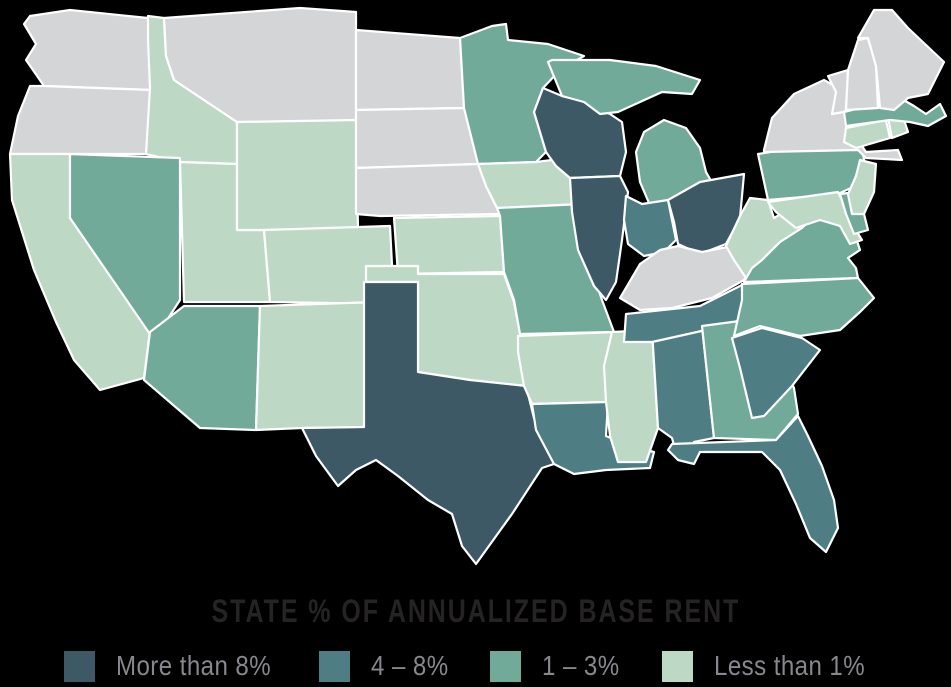 This screenshot has height=687, width=951. Describe the element at coordinates (297, 175) in the screenshot. I see `state-wy` at that location.